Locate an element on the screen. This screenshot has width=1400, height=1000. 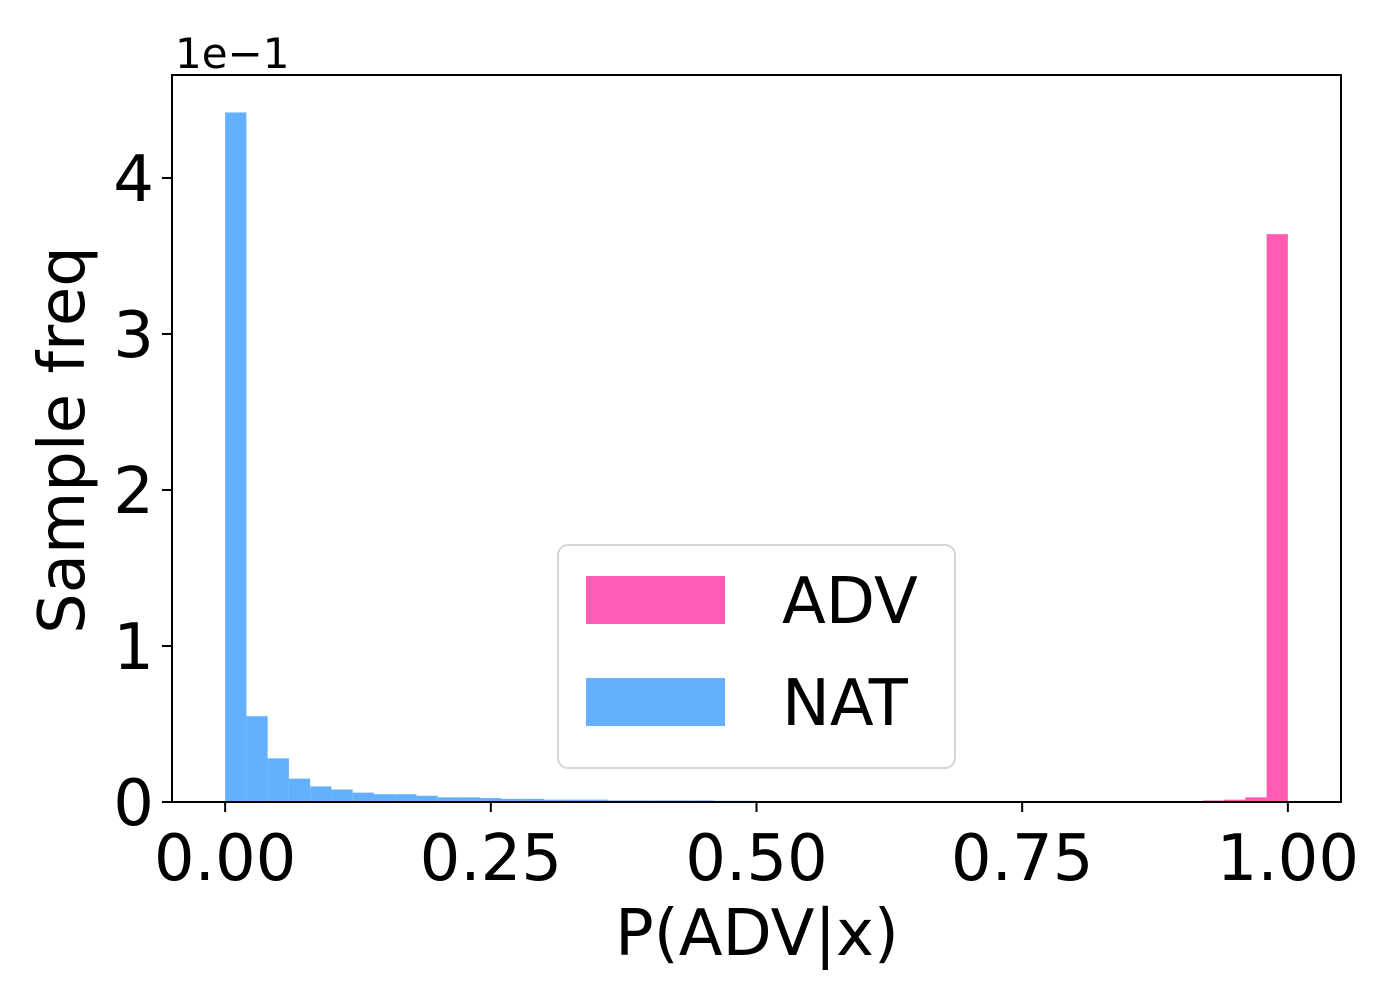
y-tick-label: 1 is located at coordinates (133, 648).